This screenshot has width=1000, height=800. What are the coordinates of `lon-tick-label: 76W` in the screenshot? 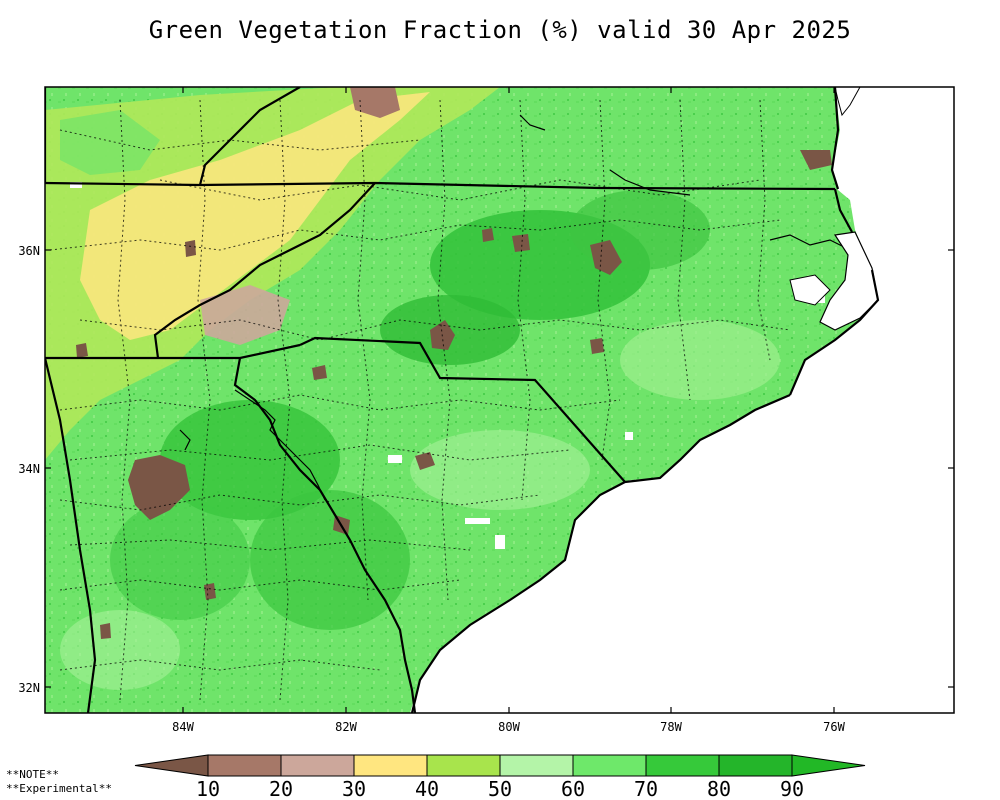 It's located at (834, 727).